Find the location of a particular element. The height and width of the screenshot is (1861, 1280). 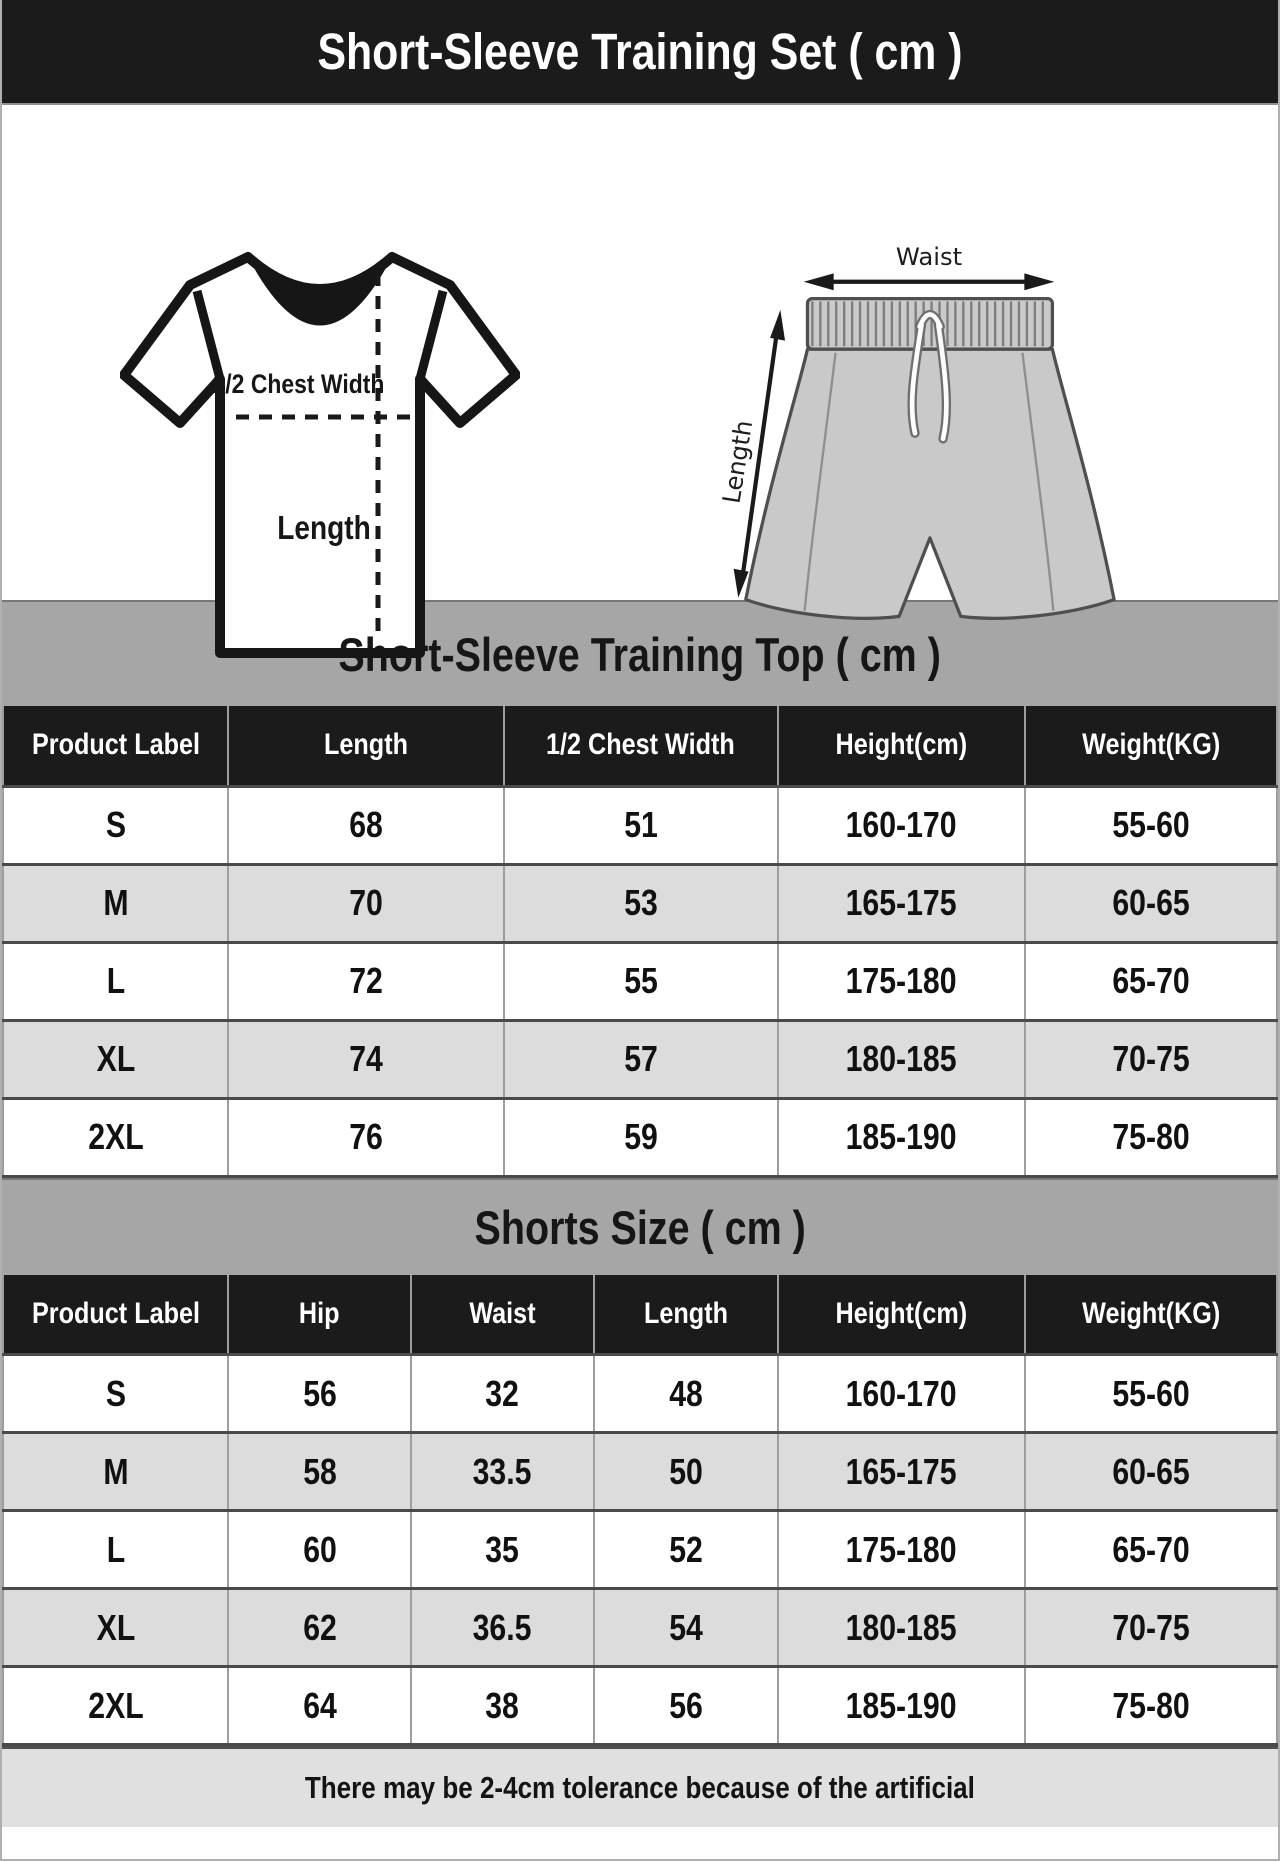

cell-value: 60 is located at coordinates (319, 1549).